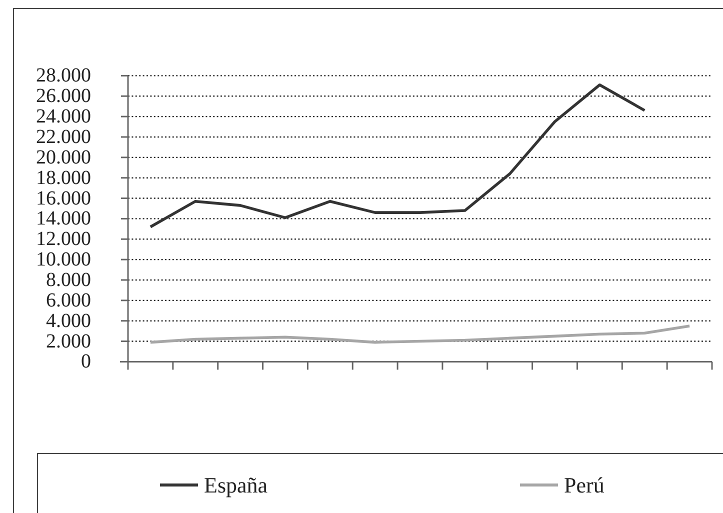 This screenshot has width=723, height=513. Describe the element at coordinates (420, 334) in the screenshot. I see `line-series` at that location.